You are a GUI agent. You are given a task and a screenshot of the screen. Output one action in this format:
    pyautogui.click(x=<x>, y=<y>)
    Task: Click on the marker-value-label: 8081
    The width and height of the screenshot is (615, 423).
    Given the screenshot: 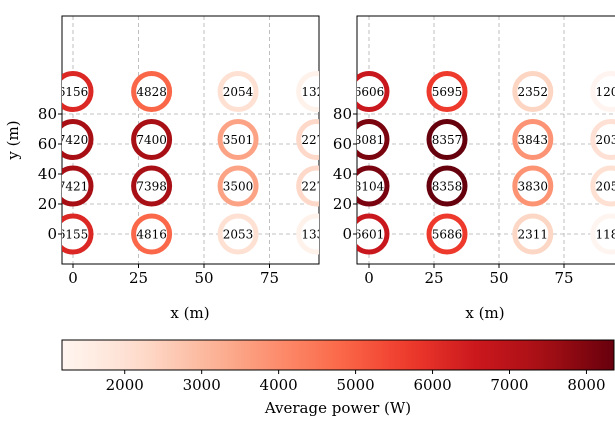 What is the action you would take?
    pyautogui.click(x=369, y=140)
    